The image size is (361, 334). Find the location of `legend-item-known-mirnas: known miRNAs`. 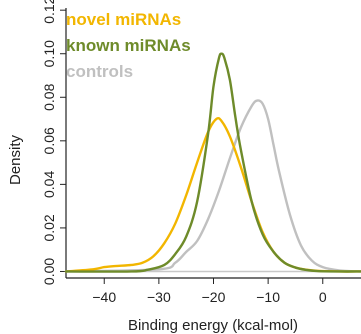

legend-item-known-mirnas: known miRNAs is located at coordinates (128, 45).